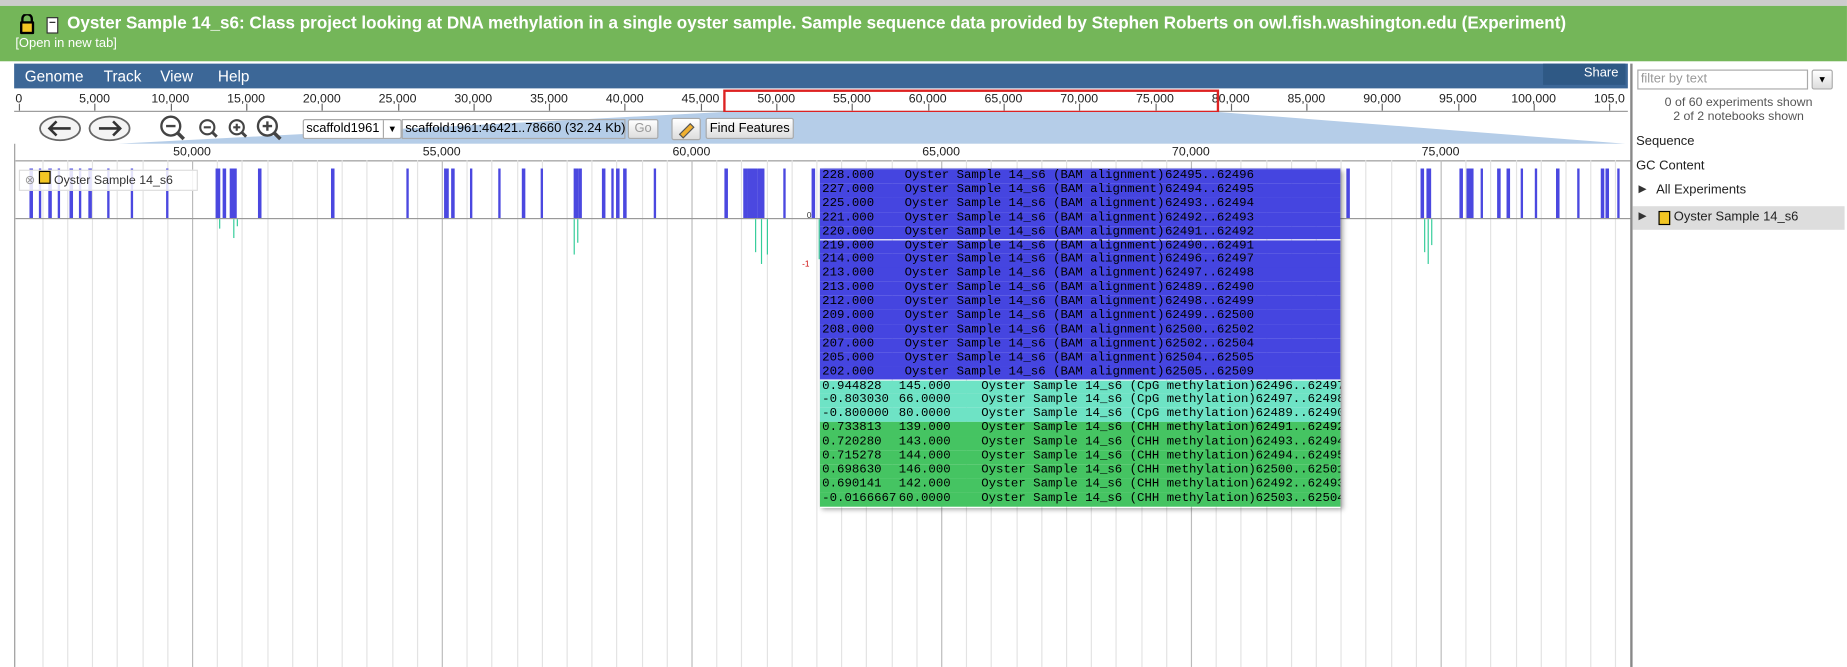 Image resolution: width=1847 pixels, height=667 pixels. I want to click on overview-tick-label: 50,000, so click(776, 99).